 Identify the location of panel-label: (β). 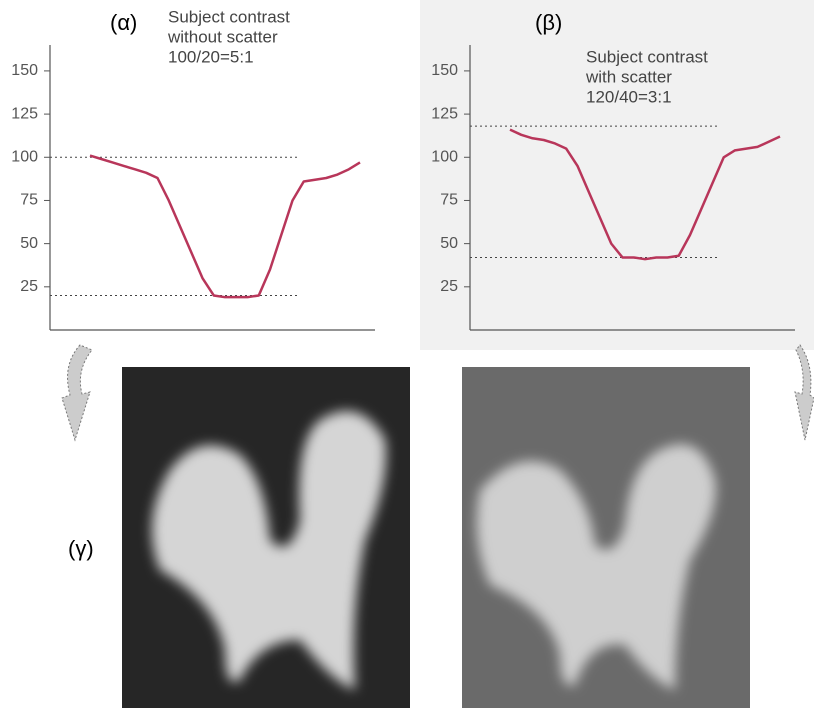
(548, 22).